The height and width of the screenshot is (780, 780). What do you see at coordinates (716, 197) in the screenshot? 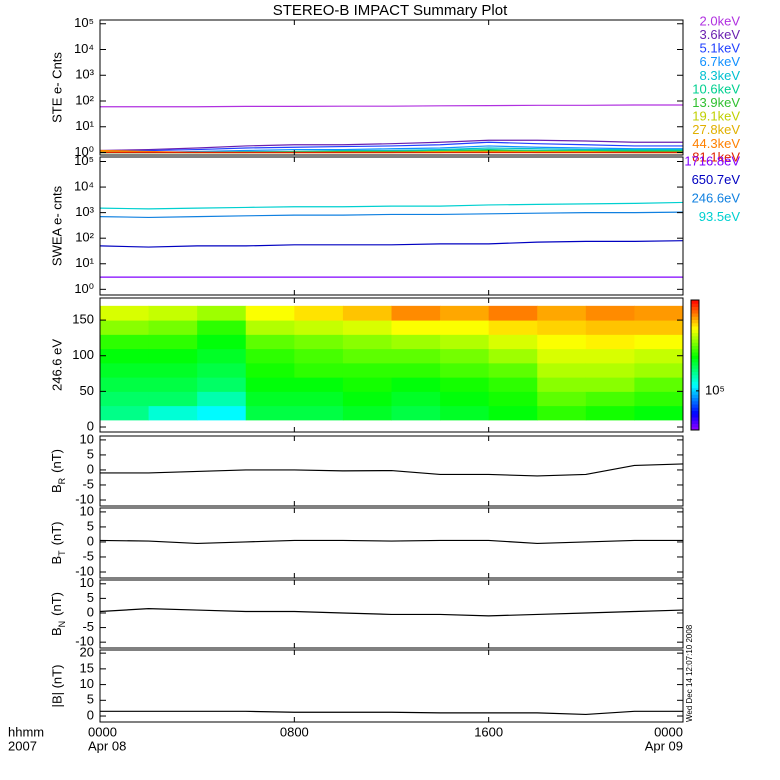
I see `legend-entry: 246.6eV` at bounding box center [716, 197].